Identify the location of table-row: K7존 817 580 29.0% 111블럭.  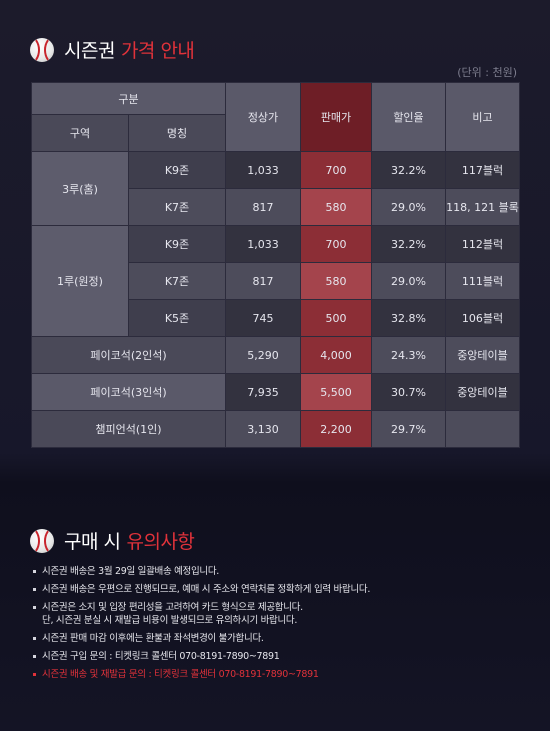
(276, 281).